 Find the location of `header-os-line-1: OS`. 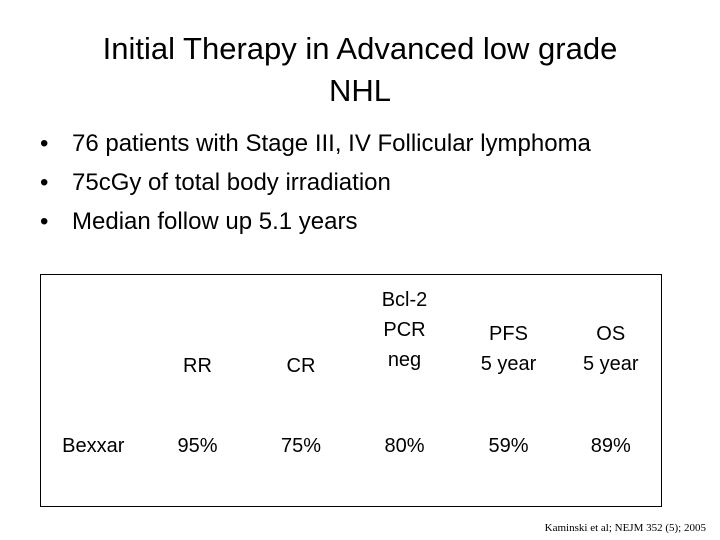

header-os-line-1: OS is located at coordinates (611, 334).